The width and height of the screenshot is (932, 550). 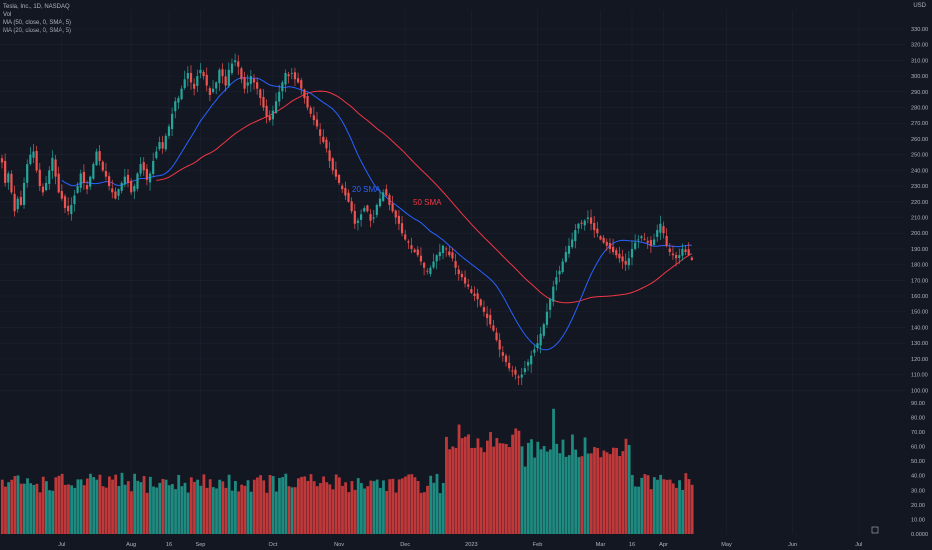 What do you see at coordinates (7, 15) in the screenshot?
I see `volume-indicator-label: Vol` at bounding box center [7, 15].